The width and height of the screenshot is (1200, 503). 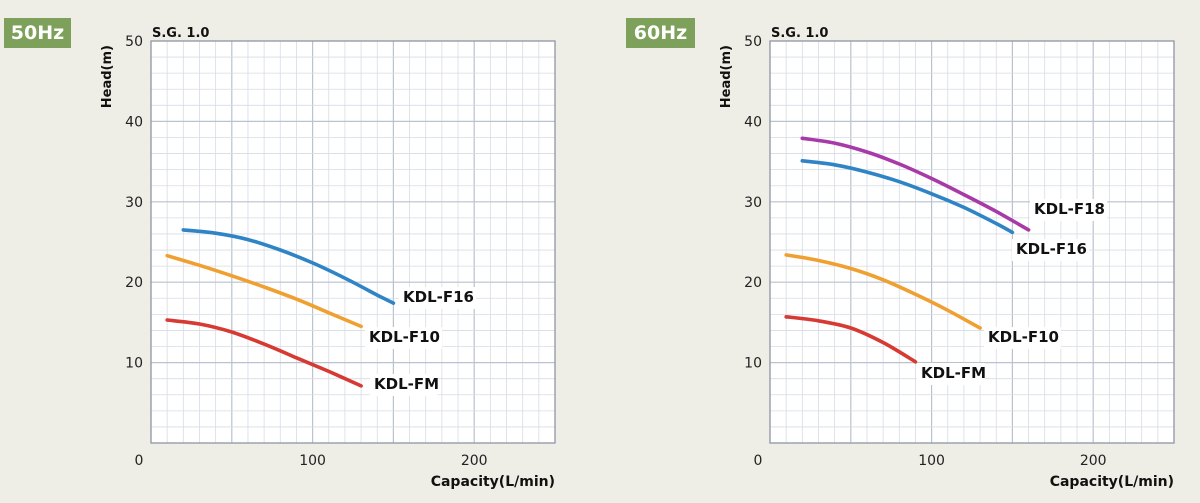 I want to click on panel1-x-axis-title: Capacity(L/min), so click(x=493, y=482).